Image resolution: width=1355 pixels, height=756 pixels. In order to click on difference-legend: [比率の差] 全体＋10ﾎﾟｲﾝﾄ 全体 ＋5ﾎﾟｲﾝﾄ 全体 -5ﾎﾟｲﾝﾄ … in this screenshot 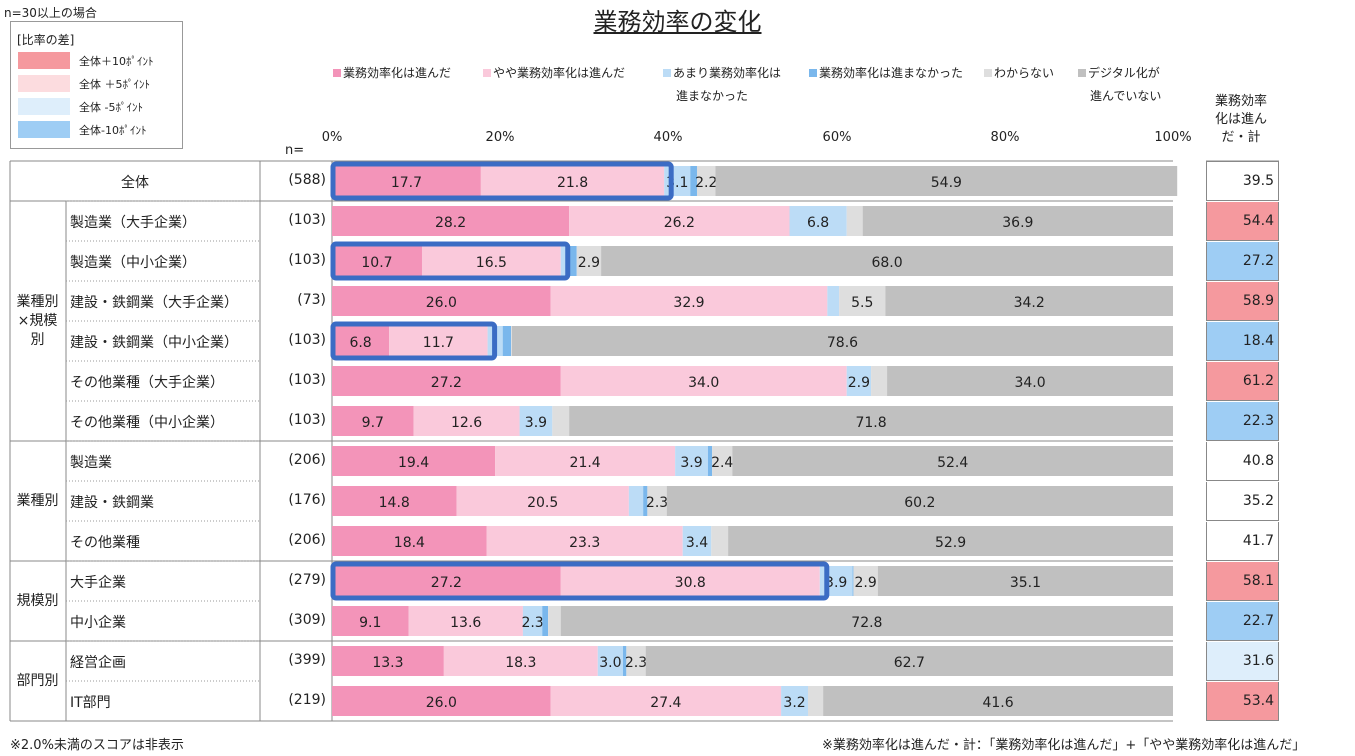, I will do `click(96, 85)`.